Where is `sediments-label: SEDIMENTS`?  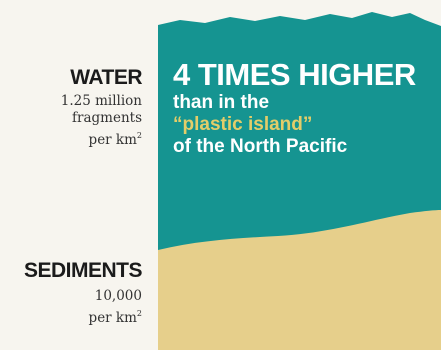 sediments-label: SEDIMENTS is located at coordinates (83, 270).